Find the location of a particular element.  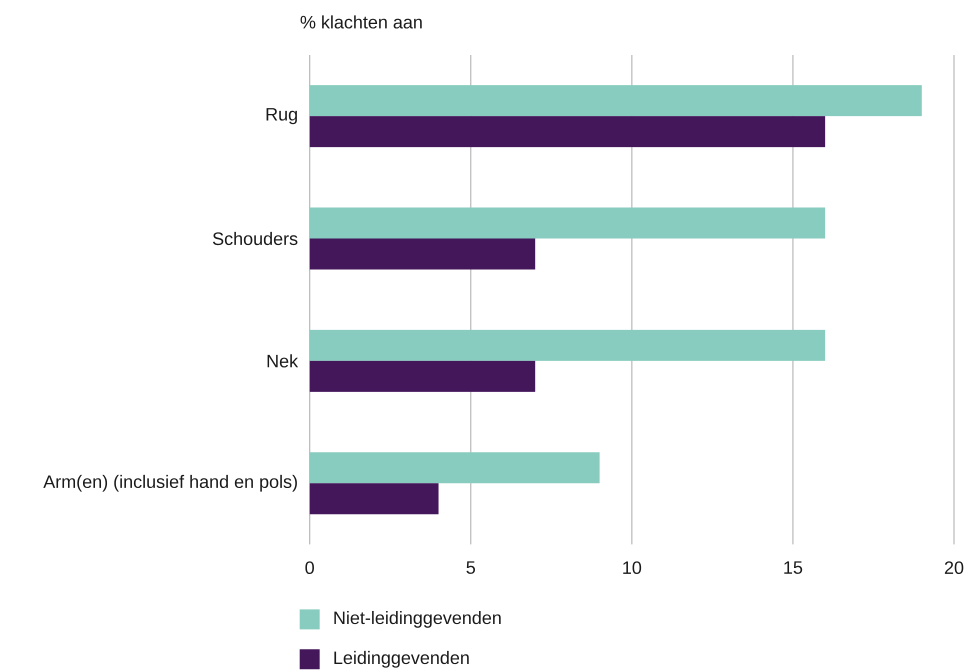

y-tick-label: Rug is located at coordinates (281, 116).